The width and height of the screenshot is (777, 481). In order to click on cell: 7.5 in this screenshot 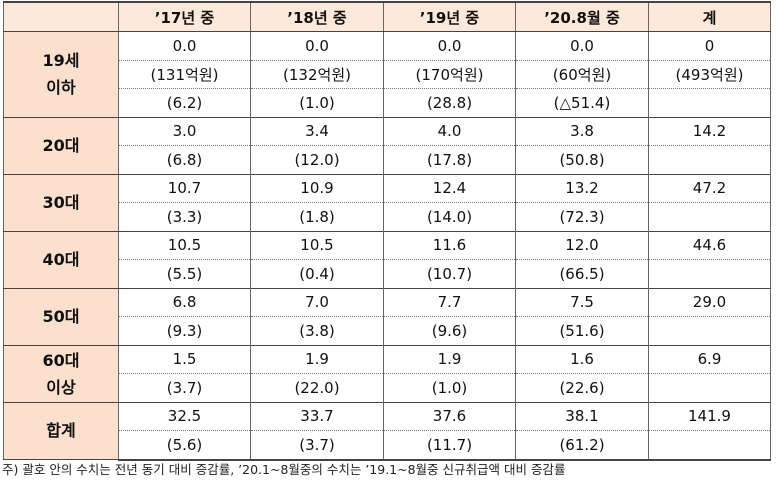, I will do `click(582, 302)`.